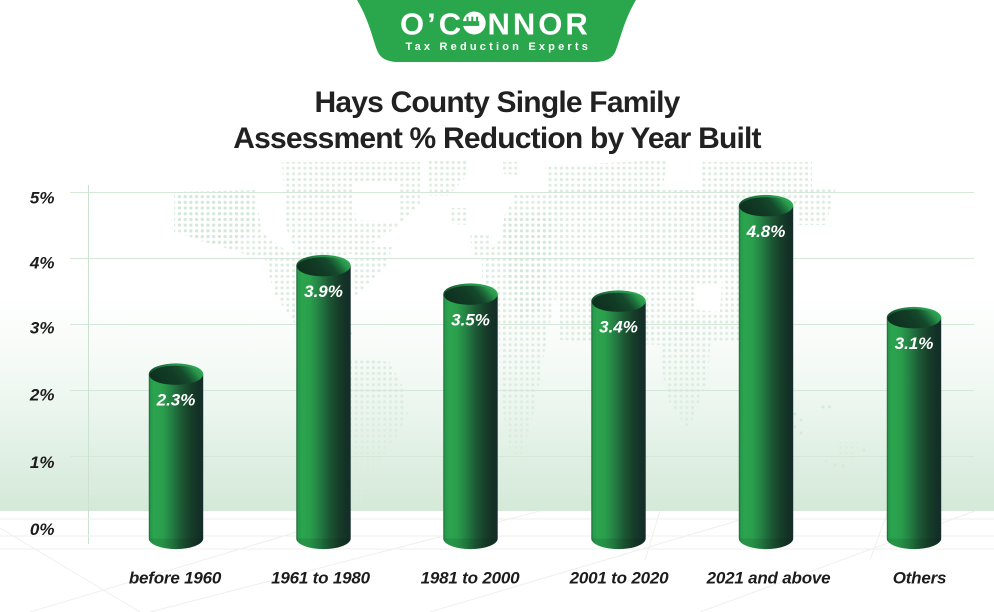 This screenshot has height=612, width=994. I want to click on svg-text: O’C, so click(432, 24).